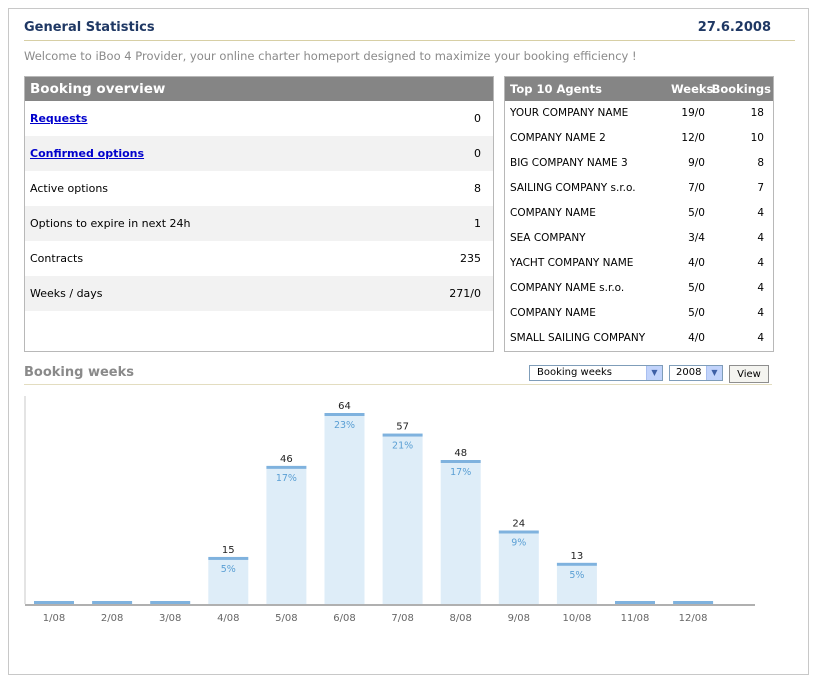  I want to click on chart-value-label: 46, so click(286, 459).